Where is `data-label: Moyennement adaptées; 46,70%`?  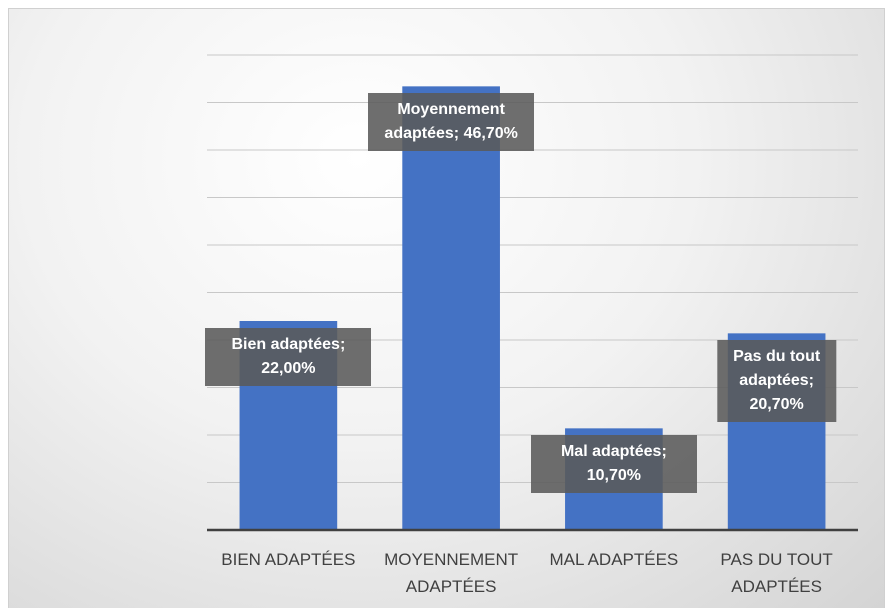 data-label: Moyennement adaptées; 46,70% is located at coordinates (451, 122).